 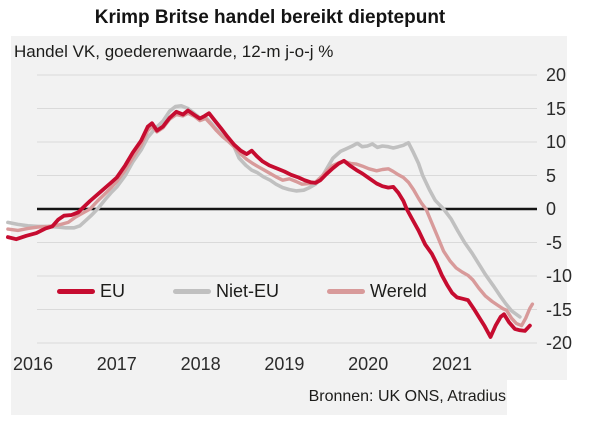 I want to click on y-tick-label-20: 20, so click(x=556, y=75).